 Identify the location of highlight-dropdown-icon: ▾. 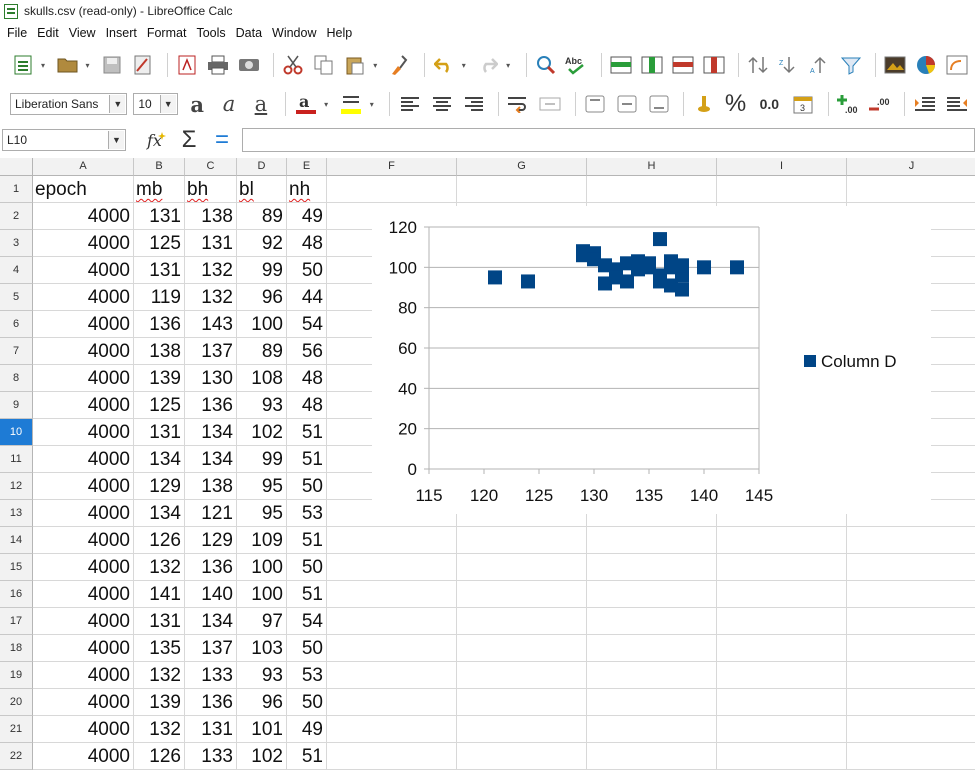
(371, 104).